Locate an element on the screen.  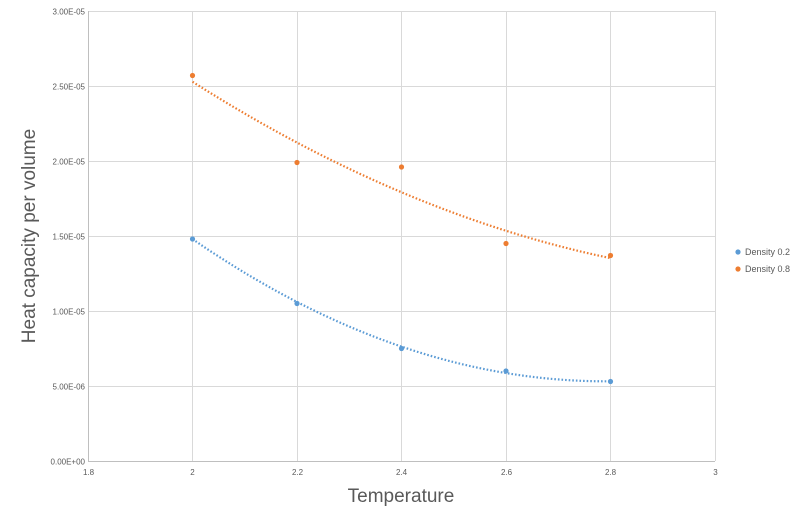
legend: Density 0.2 Density 0.8 is located at coordinates (762, 260).